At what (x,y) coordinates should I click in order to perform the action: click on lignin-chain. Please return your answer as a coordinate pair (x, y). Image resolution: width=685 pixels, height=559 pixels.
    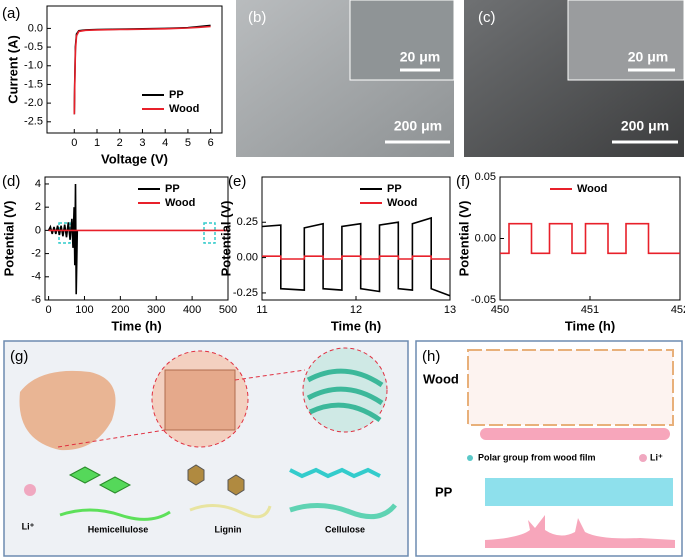
    Looking at the image, I should click on (230, 511).